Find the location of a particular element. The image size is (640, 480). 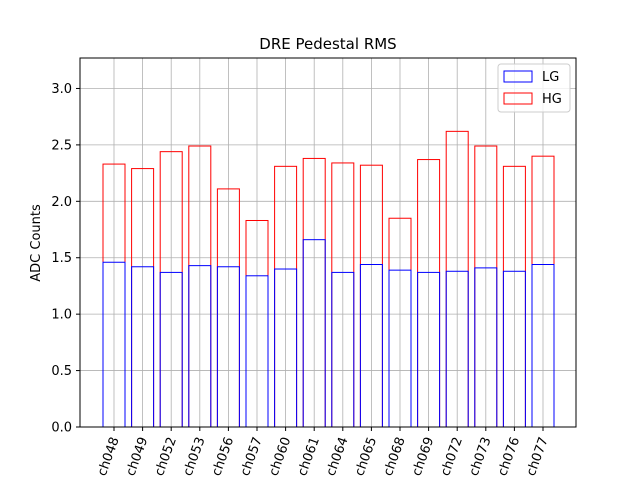

legend: LG HG is located at coordinates (534, 88).